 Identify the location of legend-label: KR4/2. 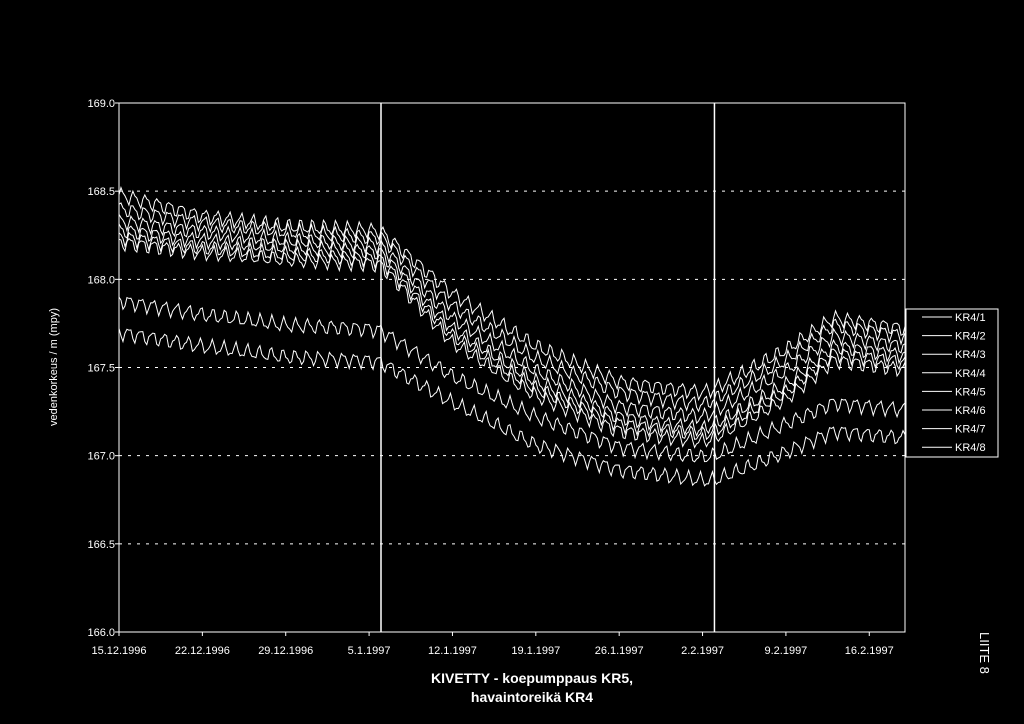
(970, 337).